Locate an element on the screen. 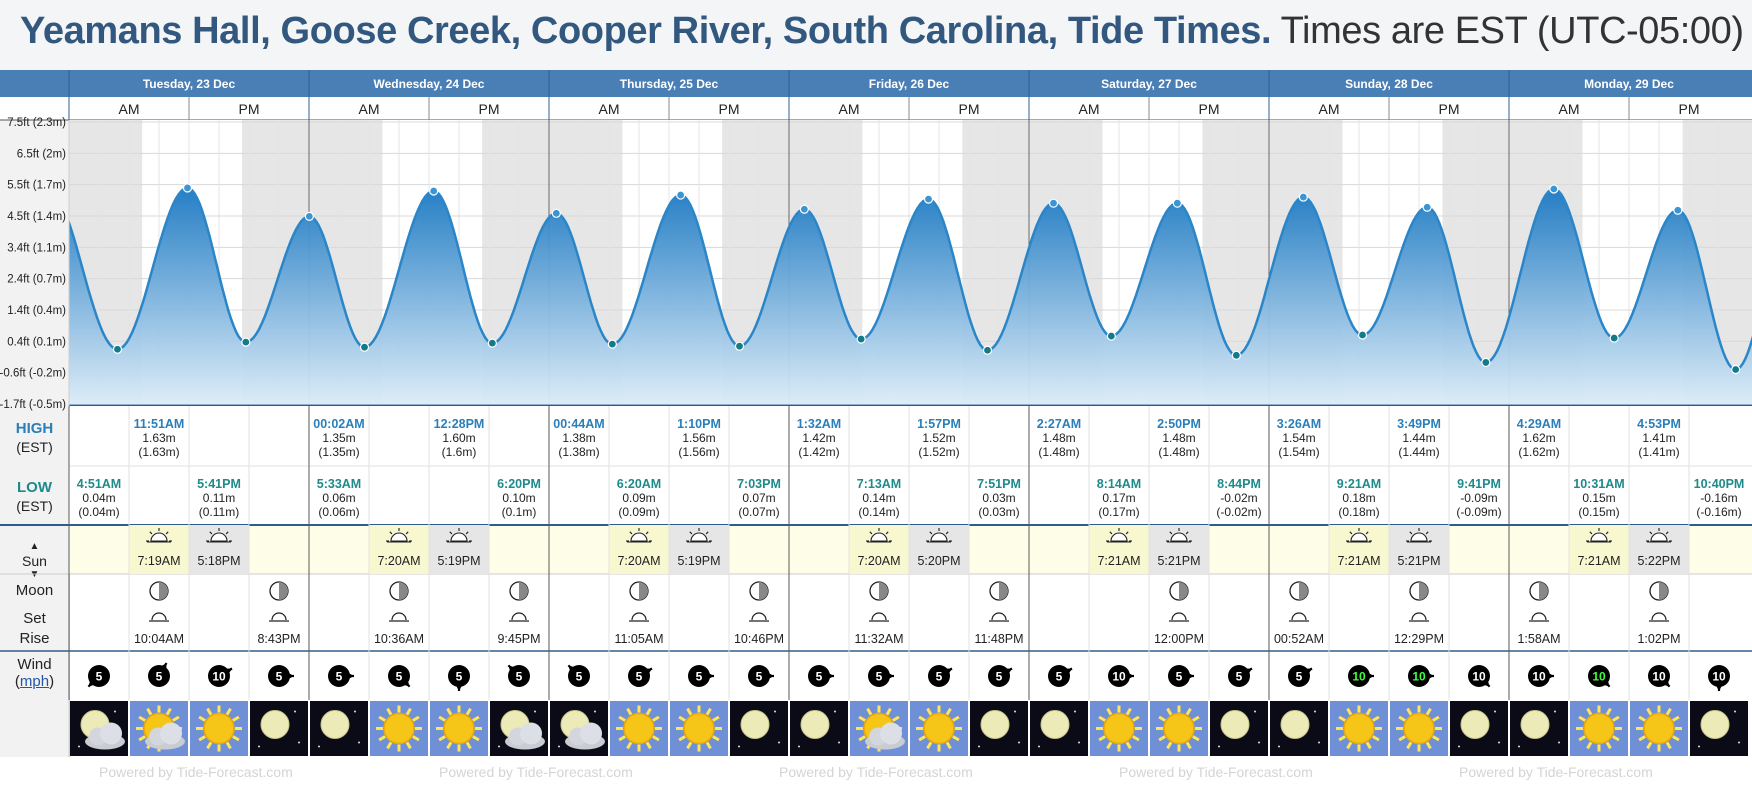  low-tide-height: -0.16m is located at coordinates (1718, 498).